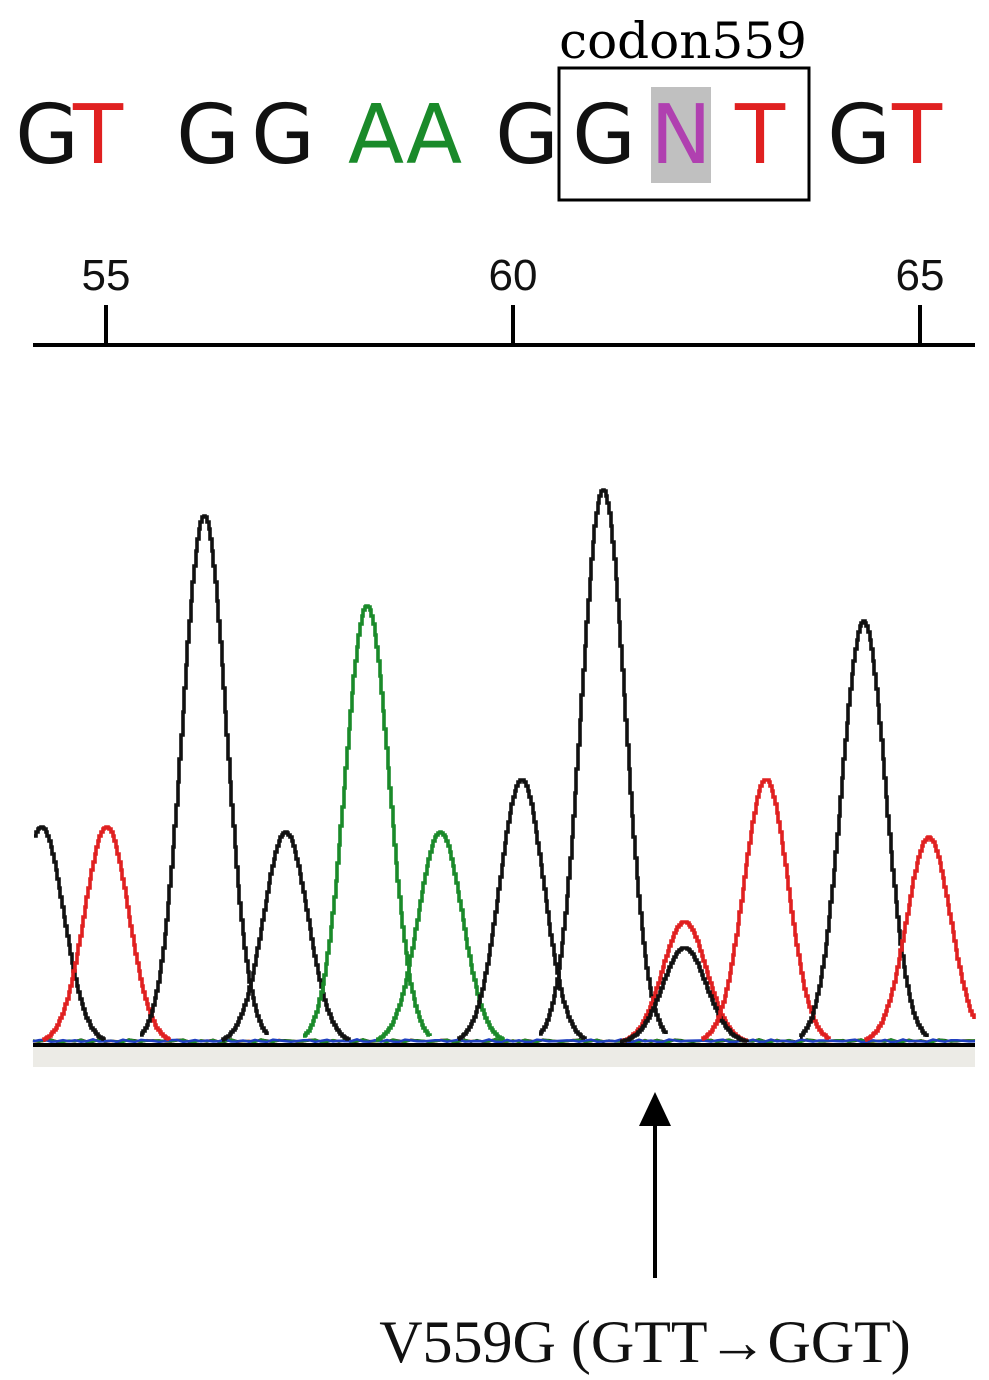 The width and height of the screenshot is (989, 1380). I want to click on codon-label: codon559, so click(683, 41).